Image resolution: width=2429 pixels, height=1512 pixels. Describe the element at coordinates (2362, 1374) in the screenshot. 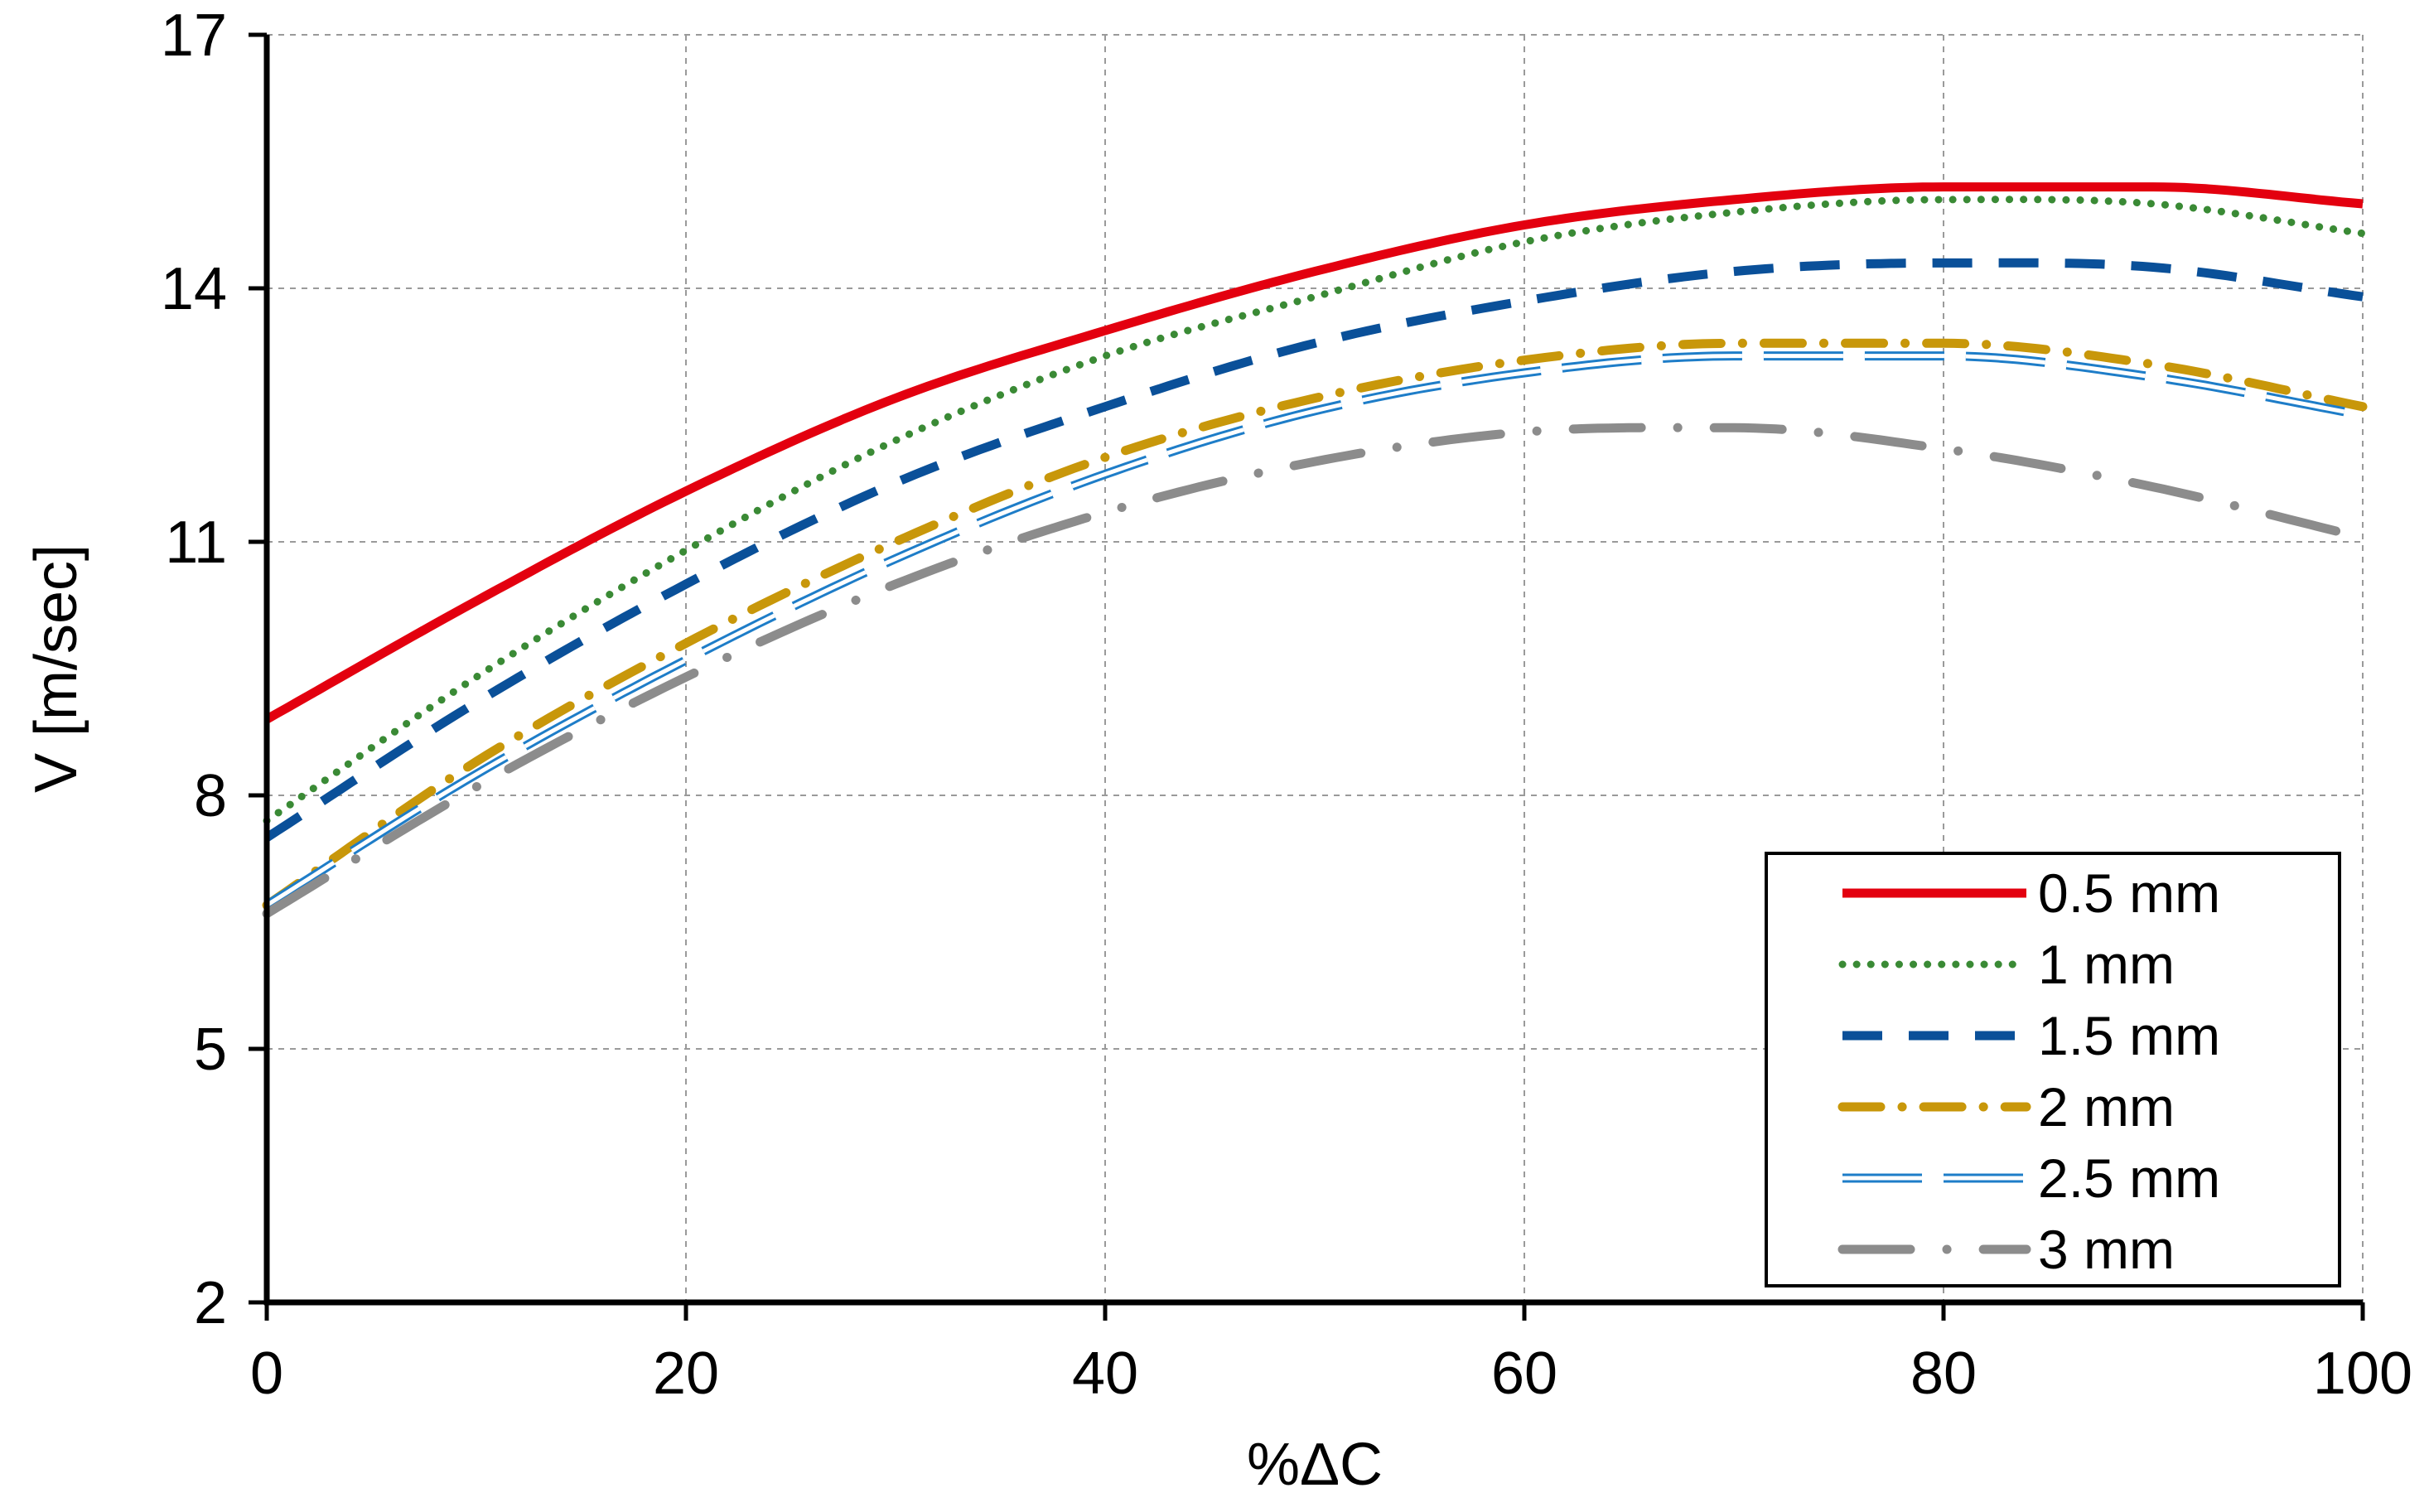

I see `x-tick-label: 100` at that location.